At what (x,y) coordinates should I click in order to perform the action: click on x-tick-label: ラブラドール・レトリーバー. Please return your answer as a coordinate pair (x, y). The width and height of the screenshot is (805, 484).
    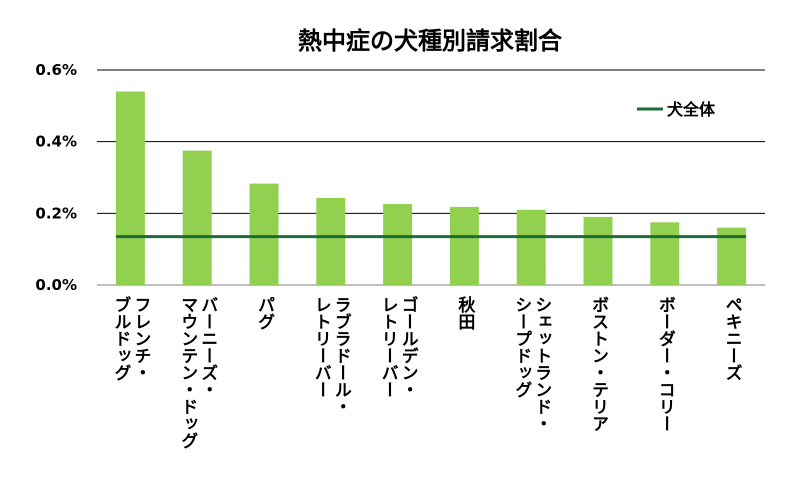
    Looking at the image, I should click on (331, 355).